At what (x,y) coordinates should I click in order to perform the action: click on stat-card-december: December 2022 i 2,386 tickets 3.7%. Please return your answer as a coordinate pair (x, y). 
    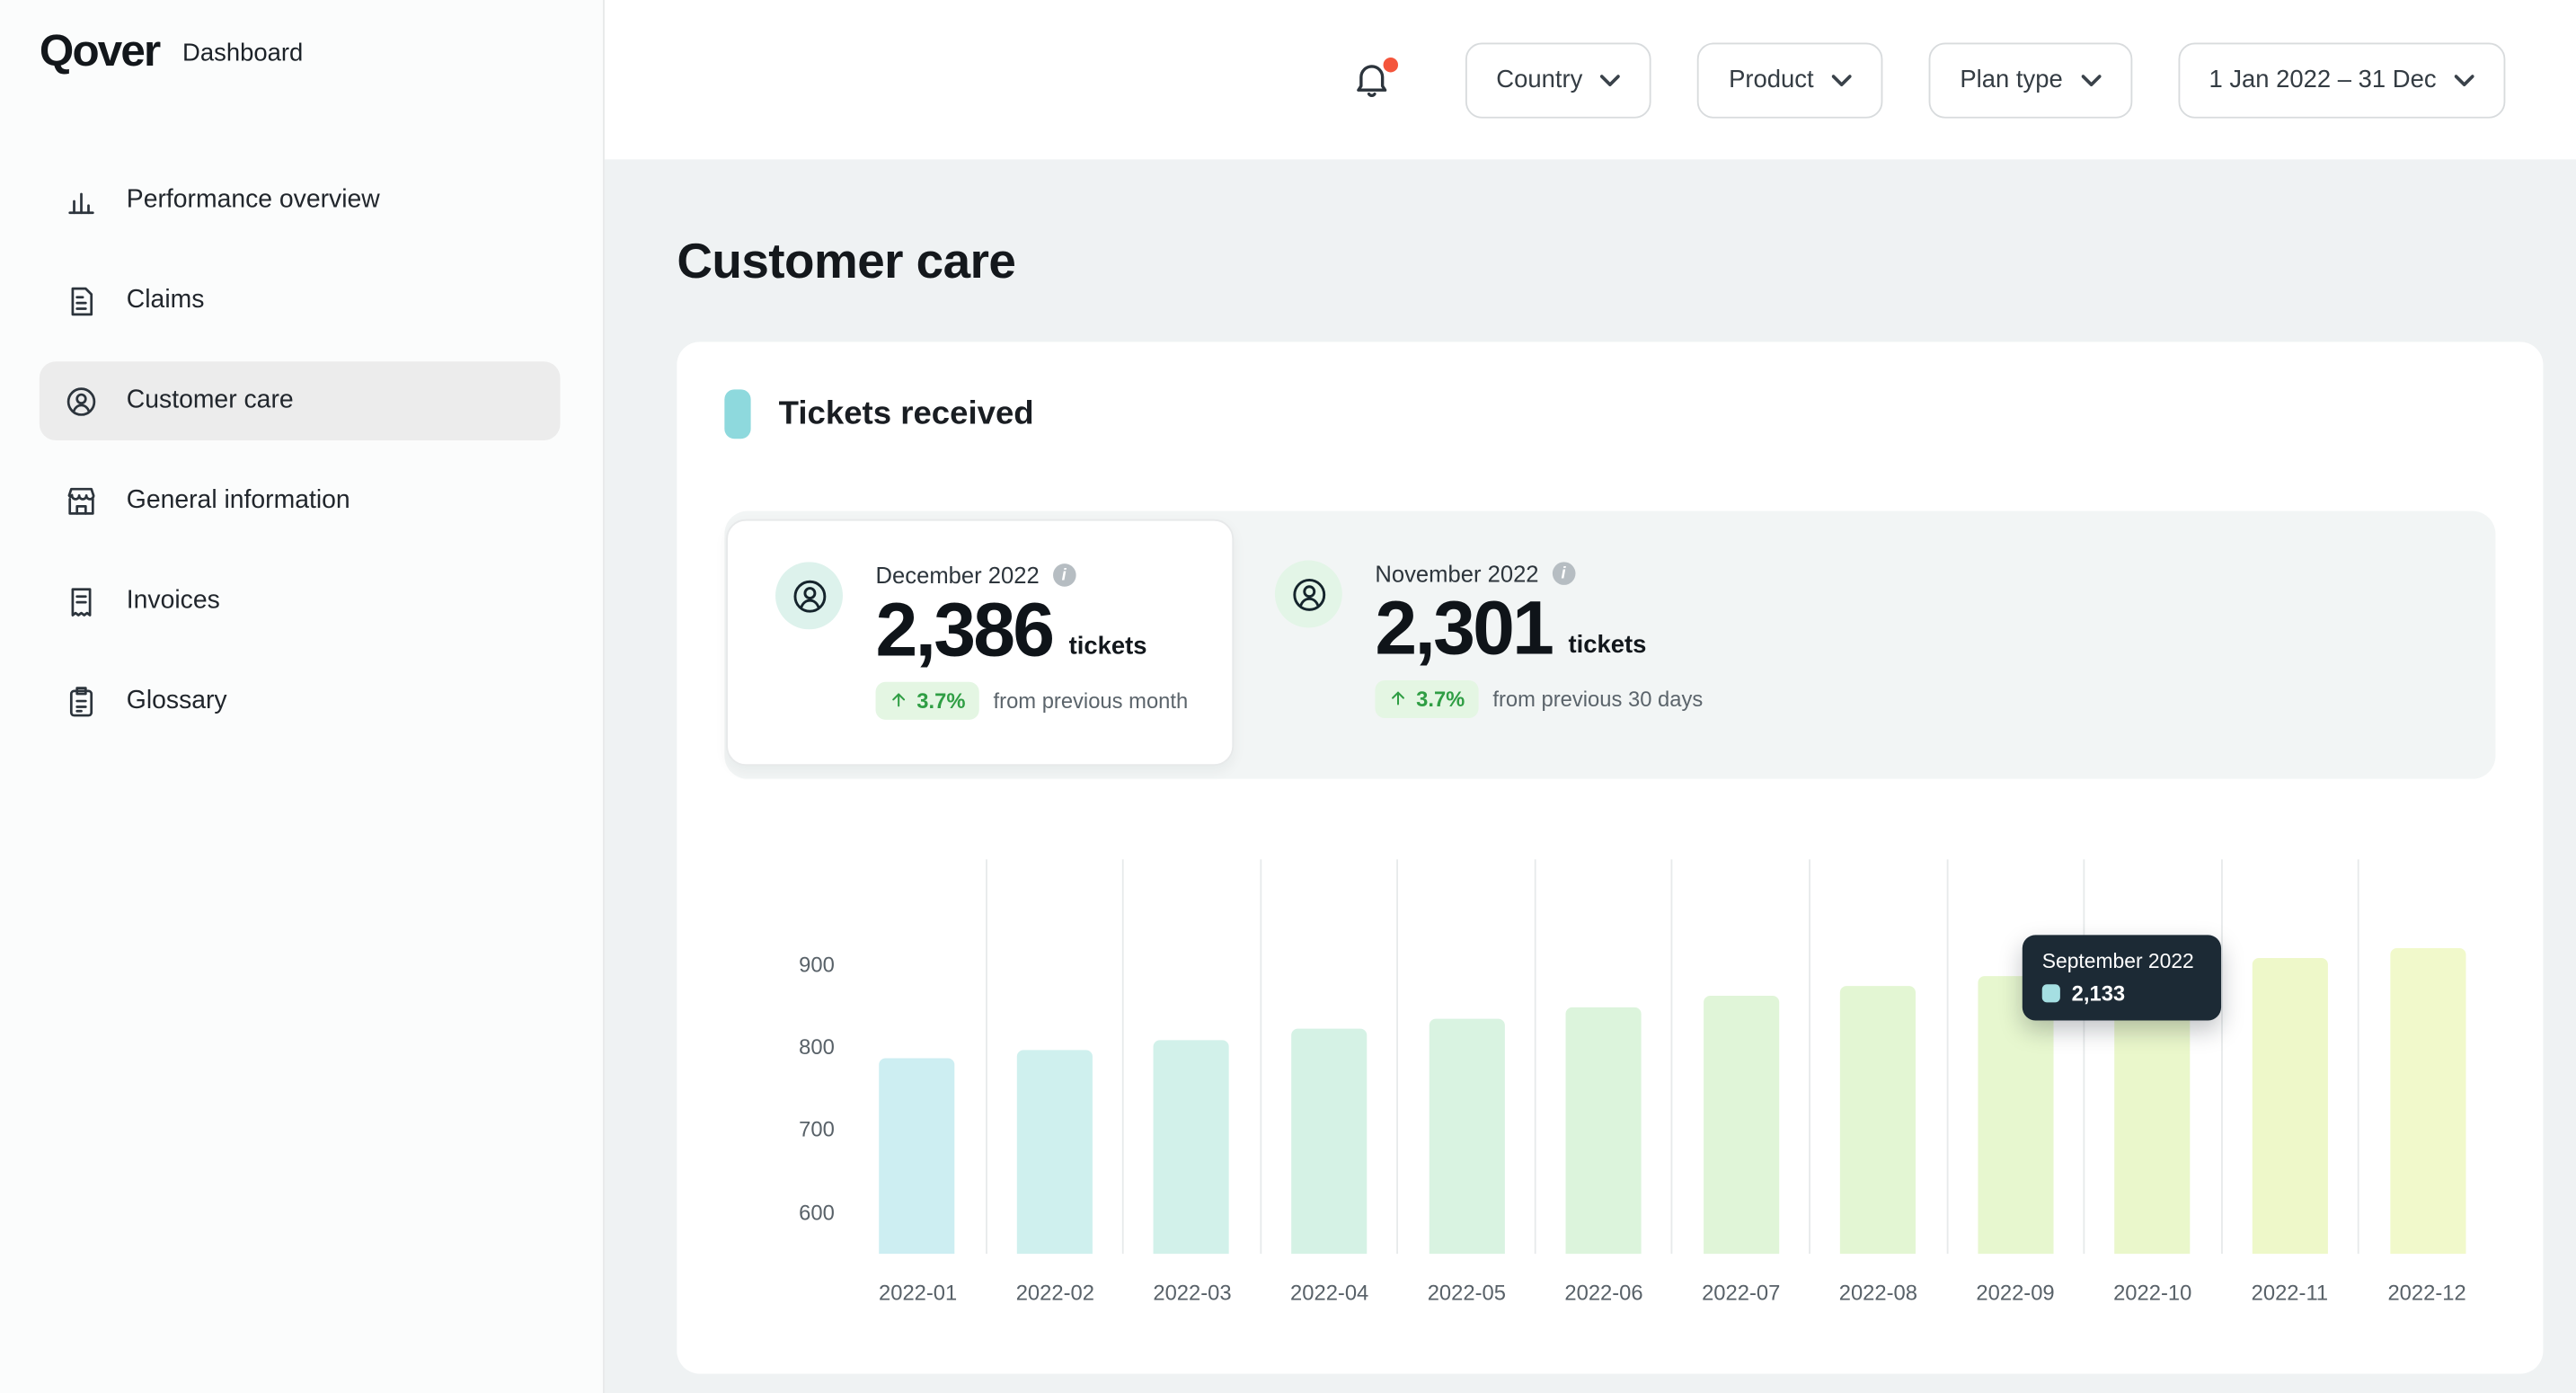
    Looking at the image, I should click on (980, 643).